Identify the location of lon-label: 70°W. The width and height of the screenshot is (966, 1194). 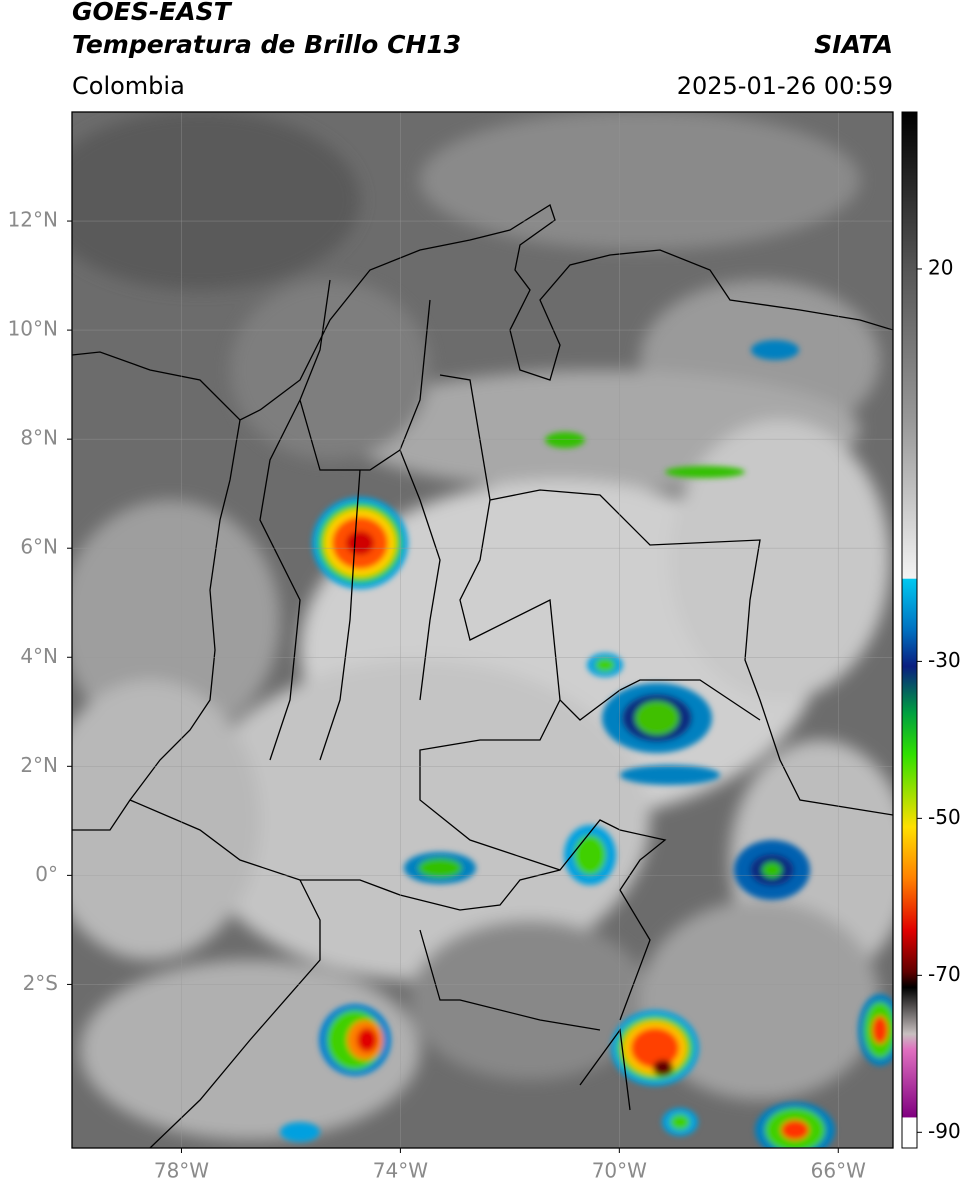
(619, 1171).